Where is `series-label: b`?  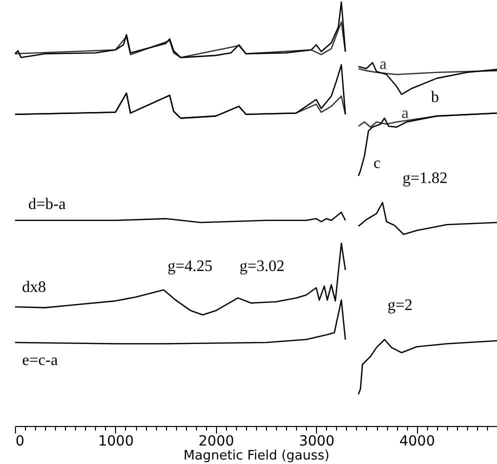
series-label: b is located at coordinates (435, 97).